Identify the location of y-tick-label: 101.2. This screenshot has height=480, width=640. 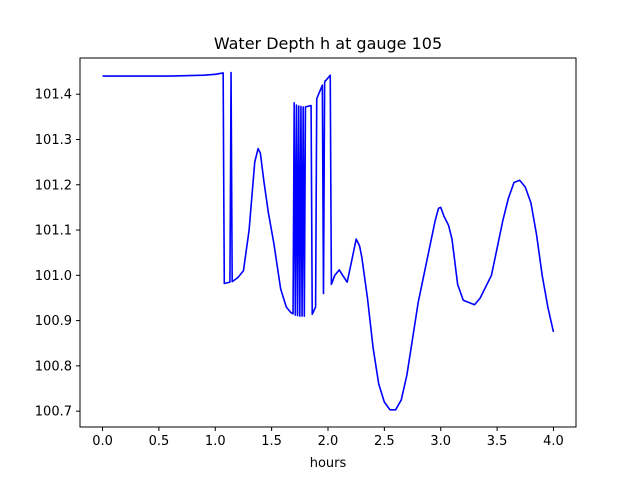
(53, 185).